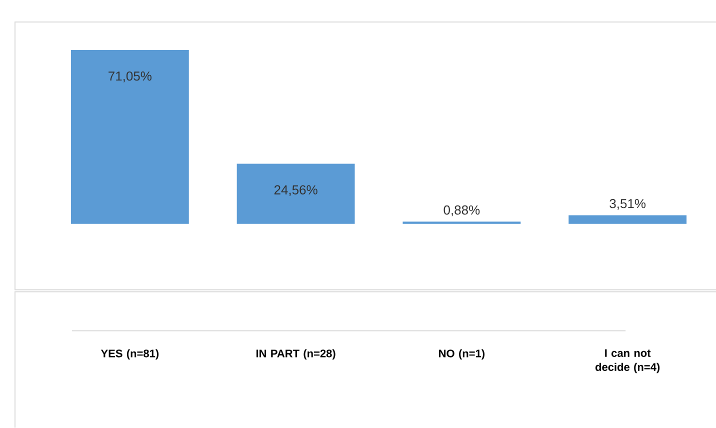  What do you see at coordinates (627, 361) in the screenshot?
I see `x-tick-label: I can not decide (n=4)` at bounding box center [627, 361].